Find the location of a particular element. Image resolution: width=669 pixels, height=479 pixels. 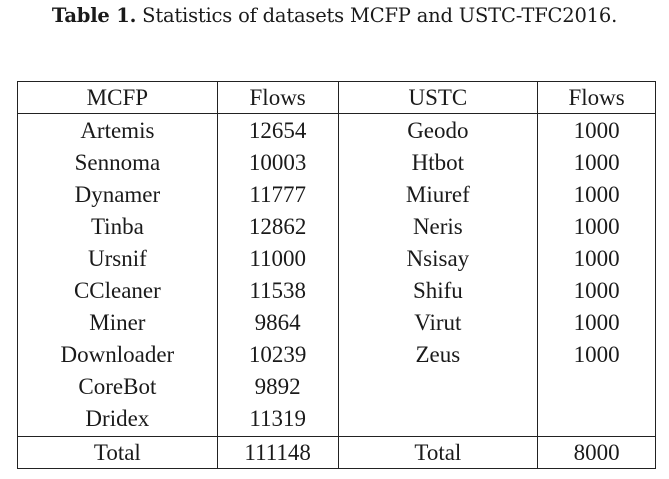

table-row: Miner 9864 Virut 1000 is located at coordinates (336, 323).